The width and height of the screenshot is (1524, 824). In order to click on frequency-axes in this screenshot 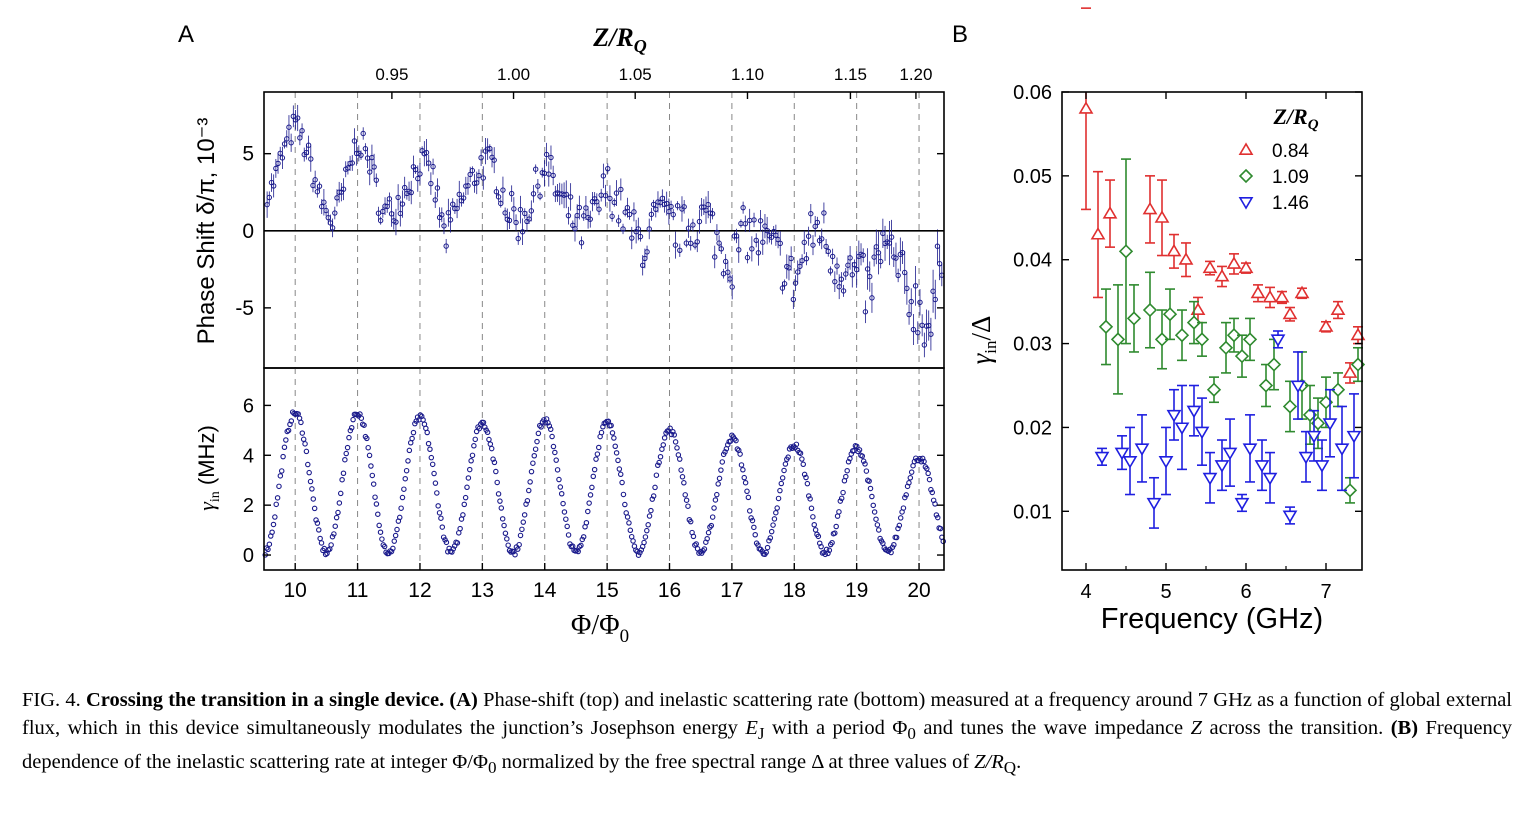, I will do `click(1212, 331)`.